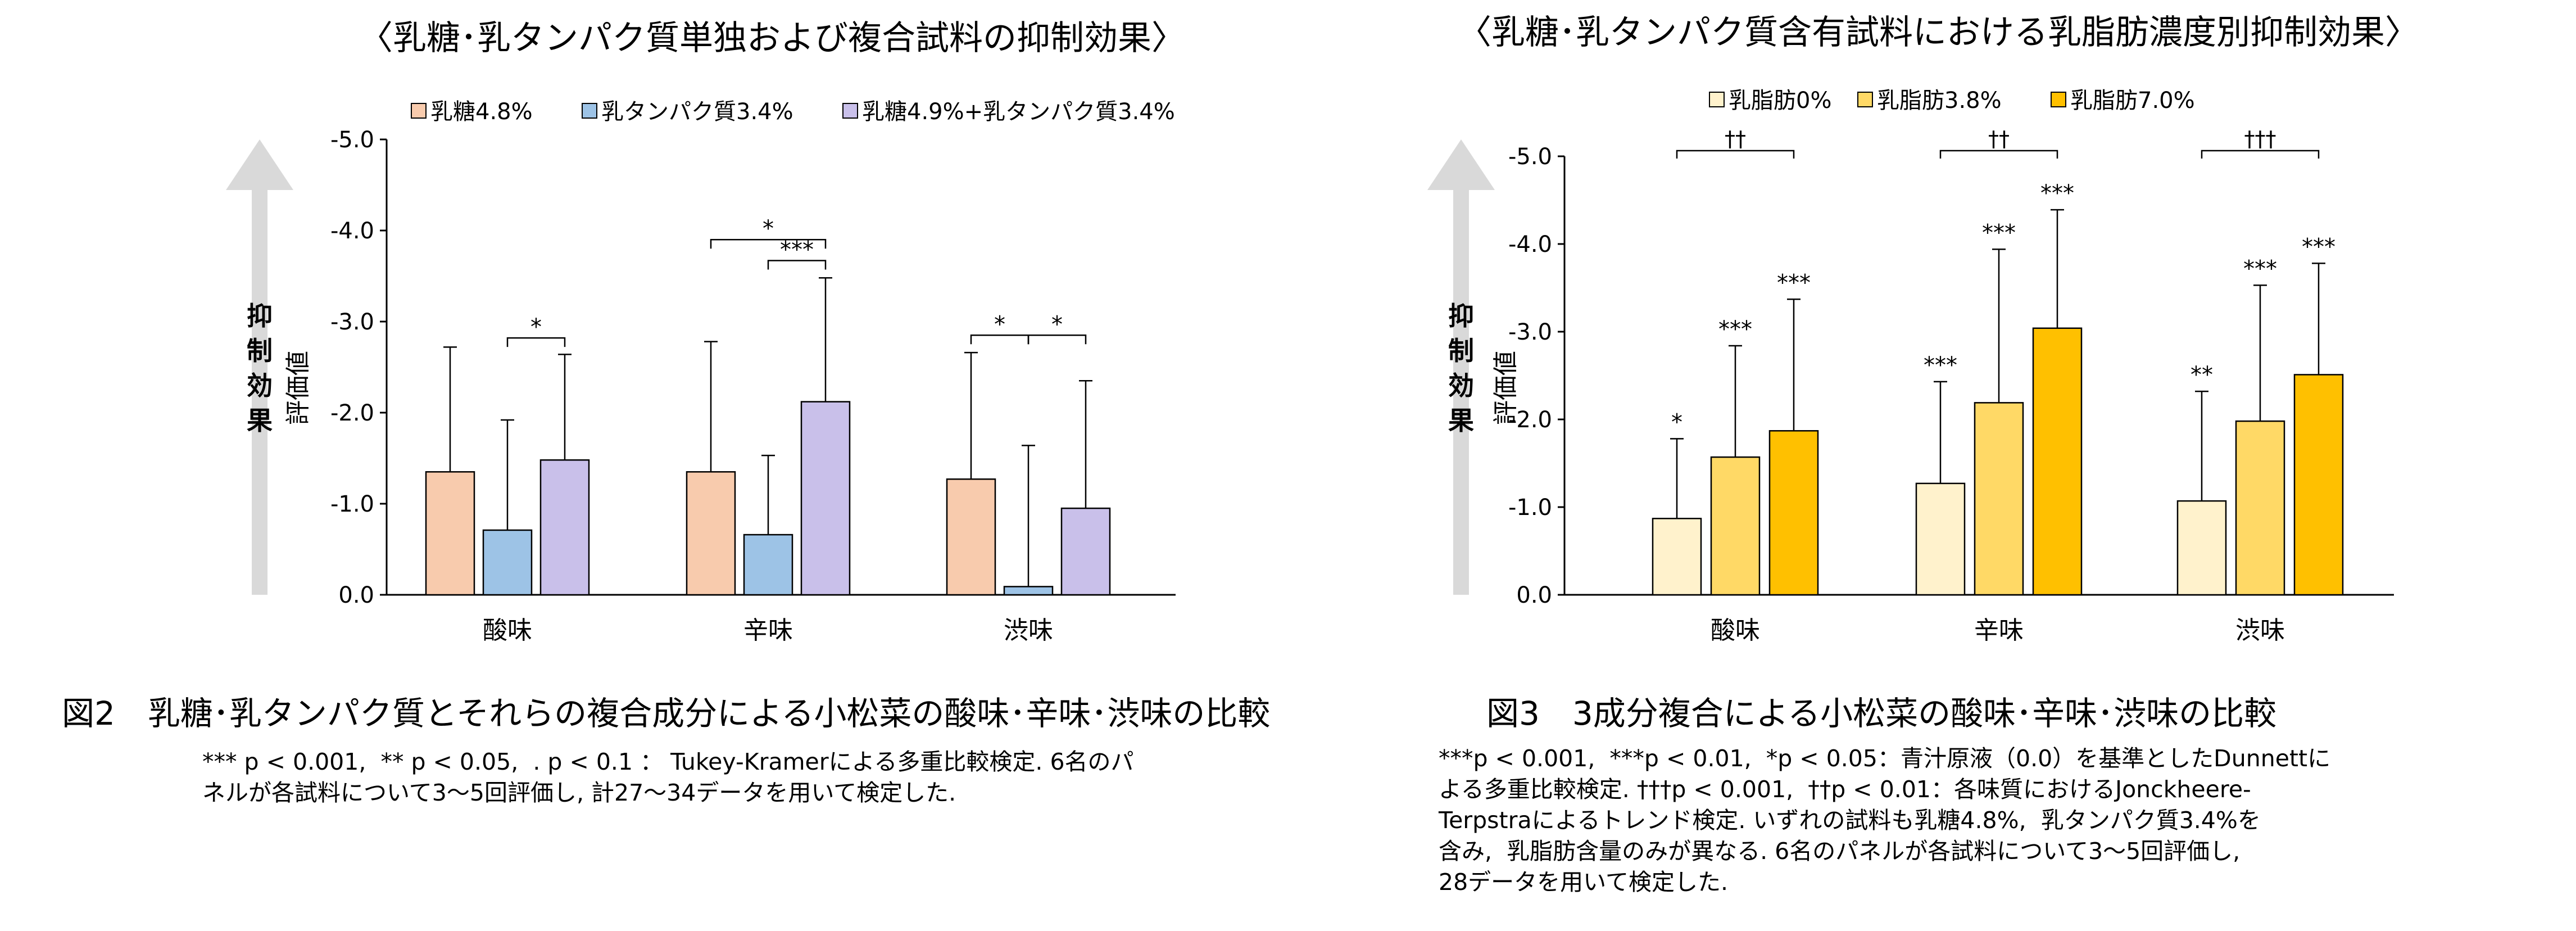 This screenshot has height=931, width=2576. Describe the element at coordinates (1881, 714) in the screenshot. I see `figure3-caption: 図3 3成分複合による小松菜の酸味･辛味･渋味の比較` at that location.